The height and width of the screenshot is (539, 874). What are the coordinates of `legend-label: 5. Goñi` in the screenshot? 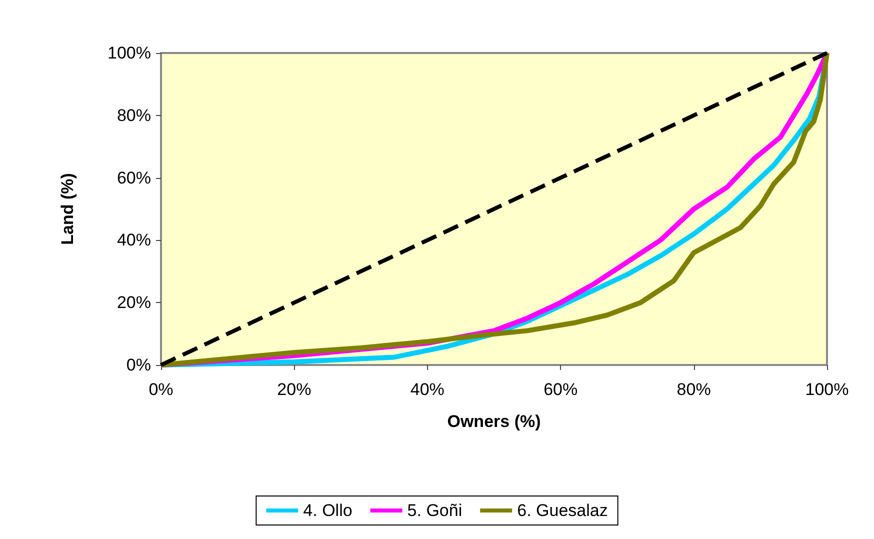 It's located at (434, 510).